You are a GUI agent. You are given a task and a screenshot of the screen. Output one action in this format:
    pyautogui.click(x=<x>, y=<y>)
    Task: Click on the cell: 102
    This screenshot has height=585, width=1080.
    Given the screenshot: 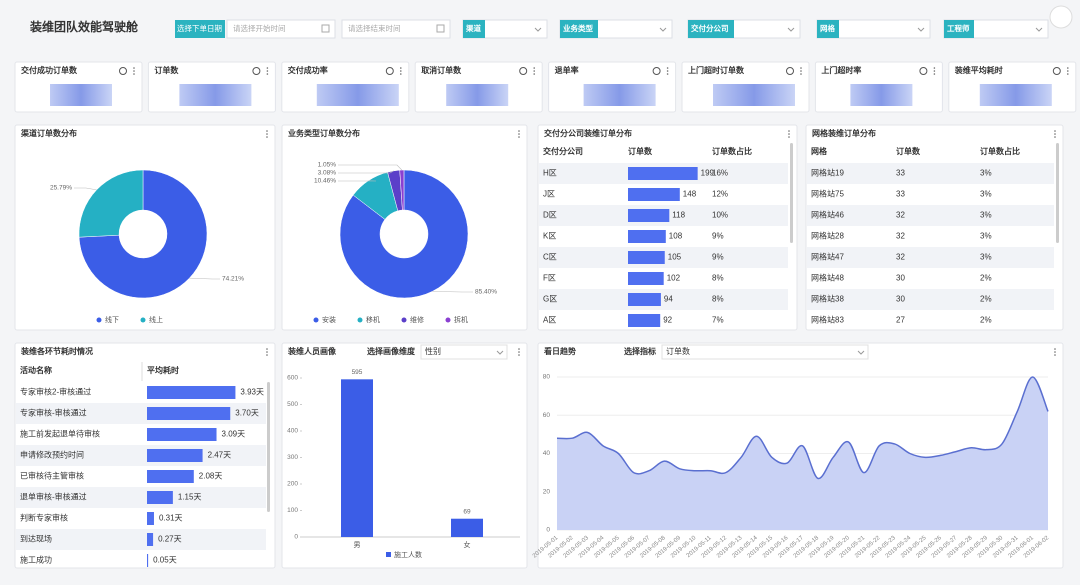 What is the action you would take?
    pyautogui.click(x=674, y=278)
    